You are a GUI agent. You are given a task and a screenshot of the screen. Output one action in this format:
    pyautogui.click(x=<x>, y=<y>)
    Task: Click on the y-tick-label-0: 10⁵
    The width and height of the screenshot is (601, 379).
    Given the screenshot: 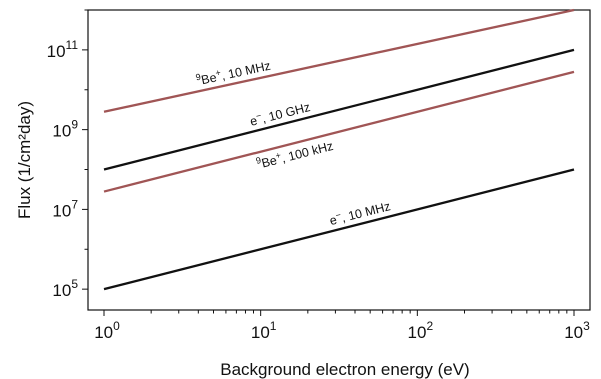 What is the action you would take?
    pyautogui.click(x=65, y=288)
    